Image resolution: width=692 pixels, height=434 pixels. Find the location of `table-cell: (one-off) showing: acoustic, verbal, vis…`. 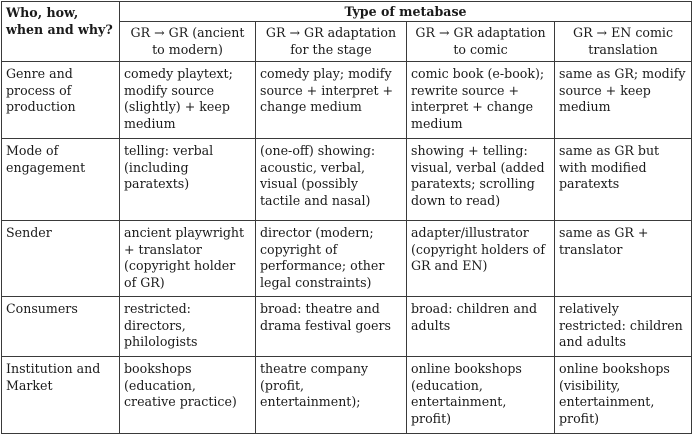

table-cell: (one-off) showing: acoustic, verbal, vis… is located at coordinates (331, 179).